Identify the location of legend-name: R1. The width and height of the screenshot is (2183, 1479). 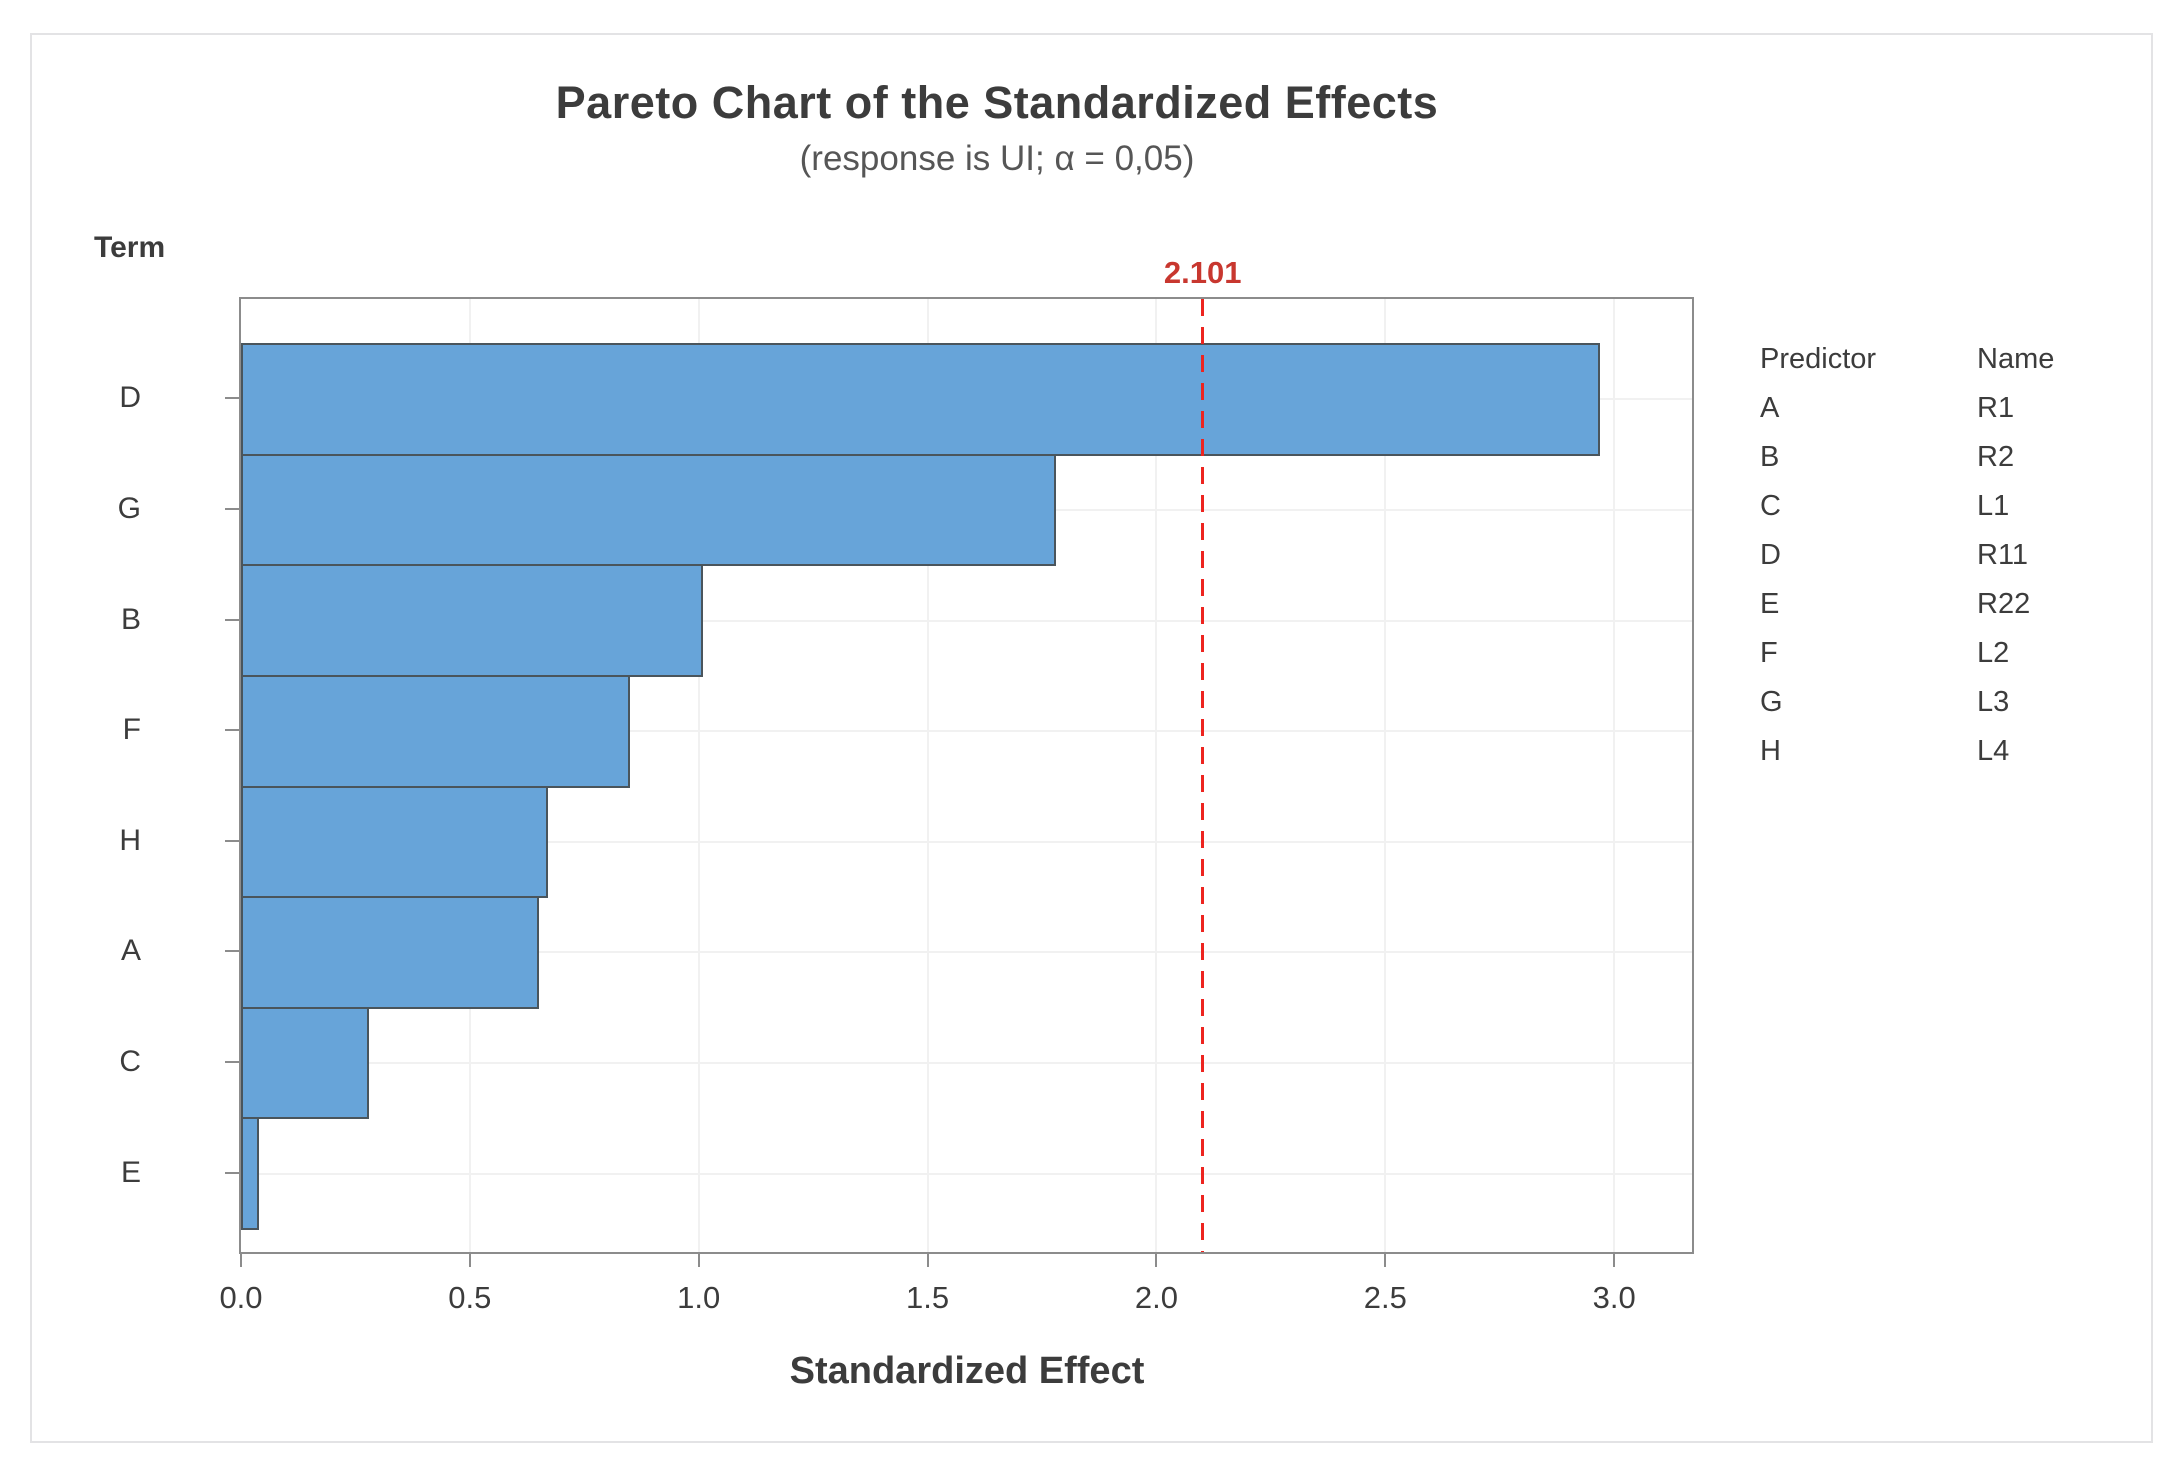
(1996, 408).